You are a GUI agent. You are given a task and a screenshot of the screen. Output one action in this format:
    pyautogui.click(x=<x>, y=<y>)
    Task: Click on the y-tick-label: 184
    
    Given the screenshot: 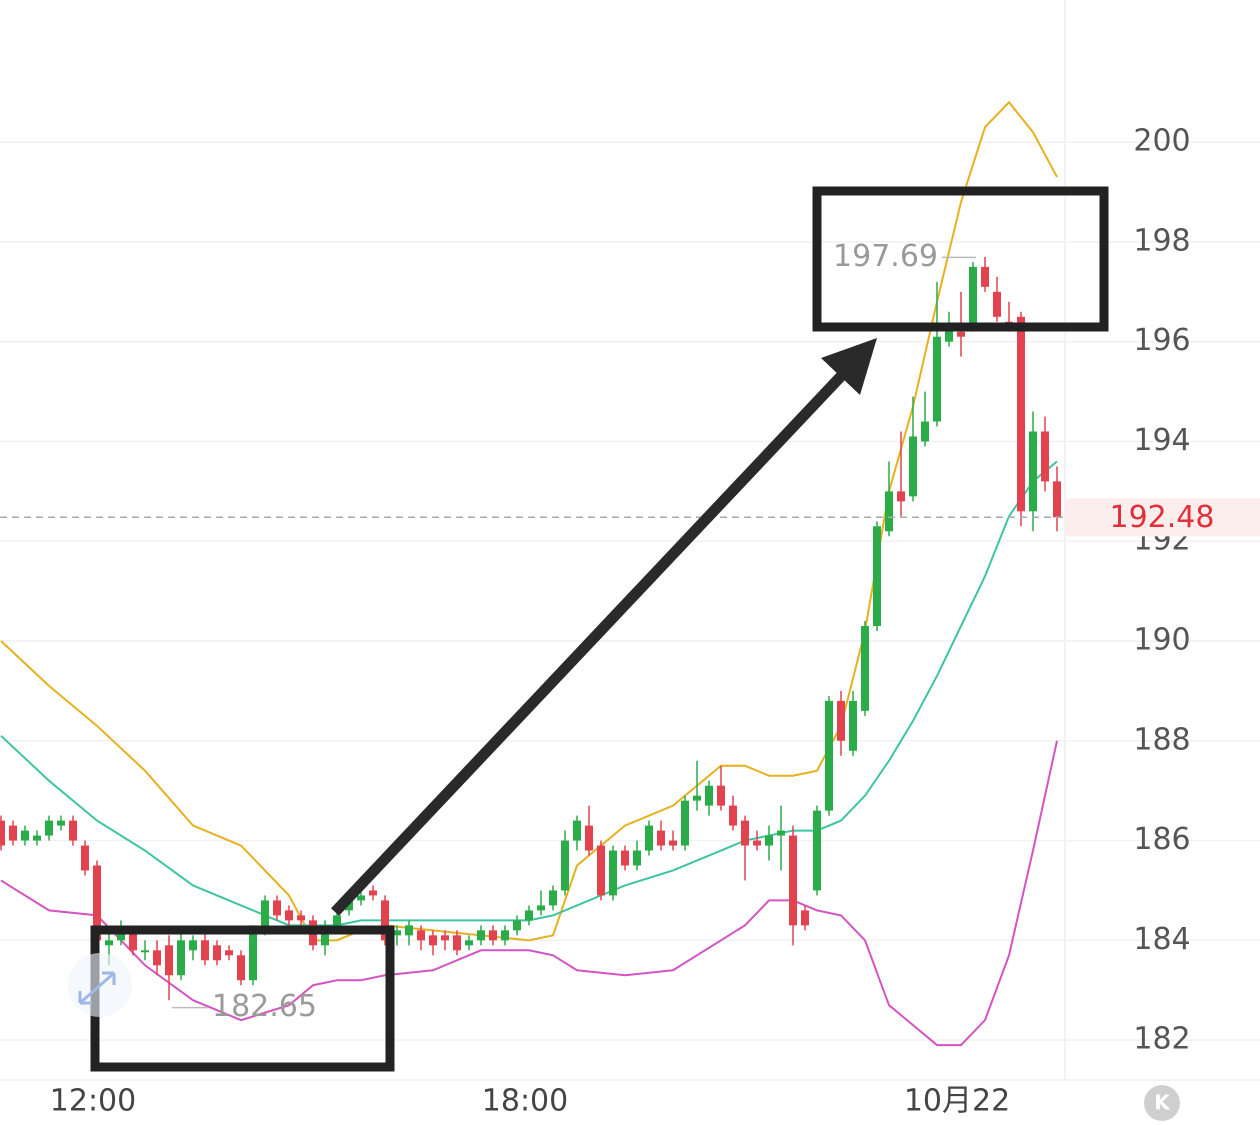 What is the action you would take?
    pyautogui.click(x=1161, y=939)
    